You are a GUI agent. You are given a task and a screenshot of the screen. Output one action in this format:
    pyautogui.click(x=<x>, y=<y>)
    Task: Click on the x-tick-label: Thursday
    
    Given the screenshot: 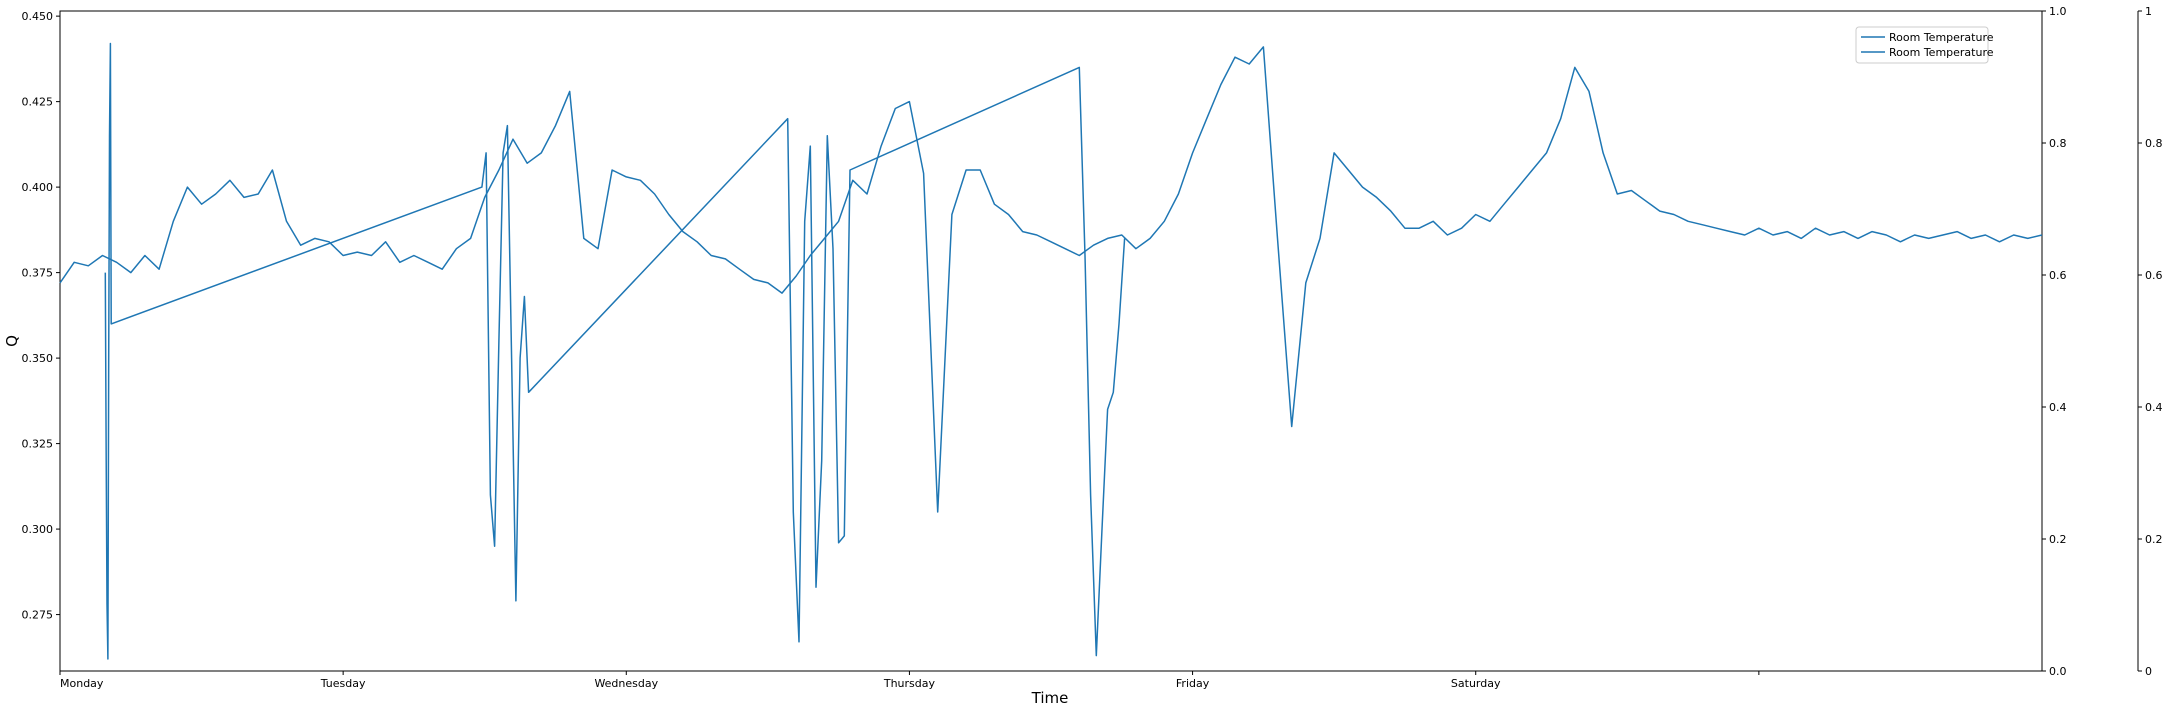 What is the action you would take?
    pyautogui.click(x=909, y=683)
    